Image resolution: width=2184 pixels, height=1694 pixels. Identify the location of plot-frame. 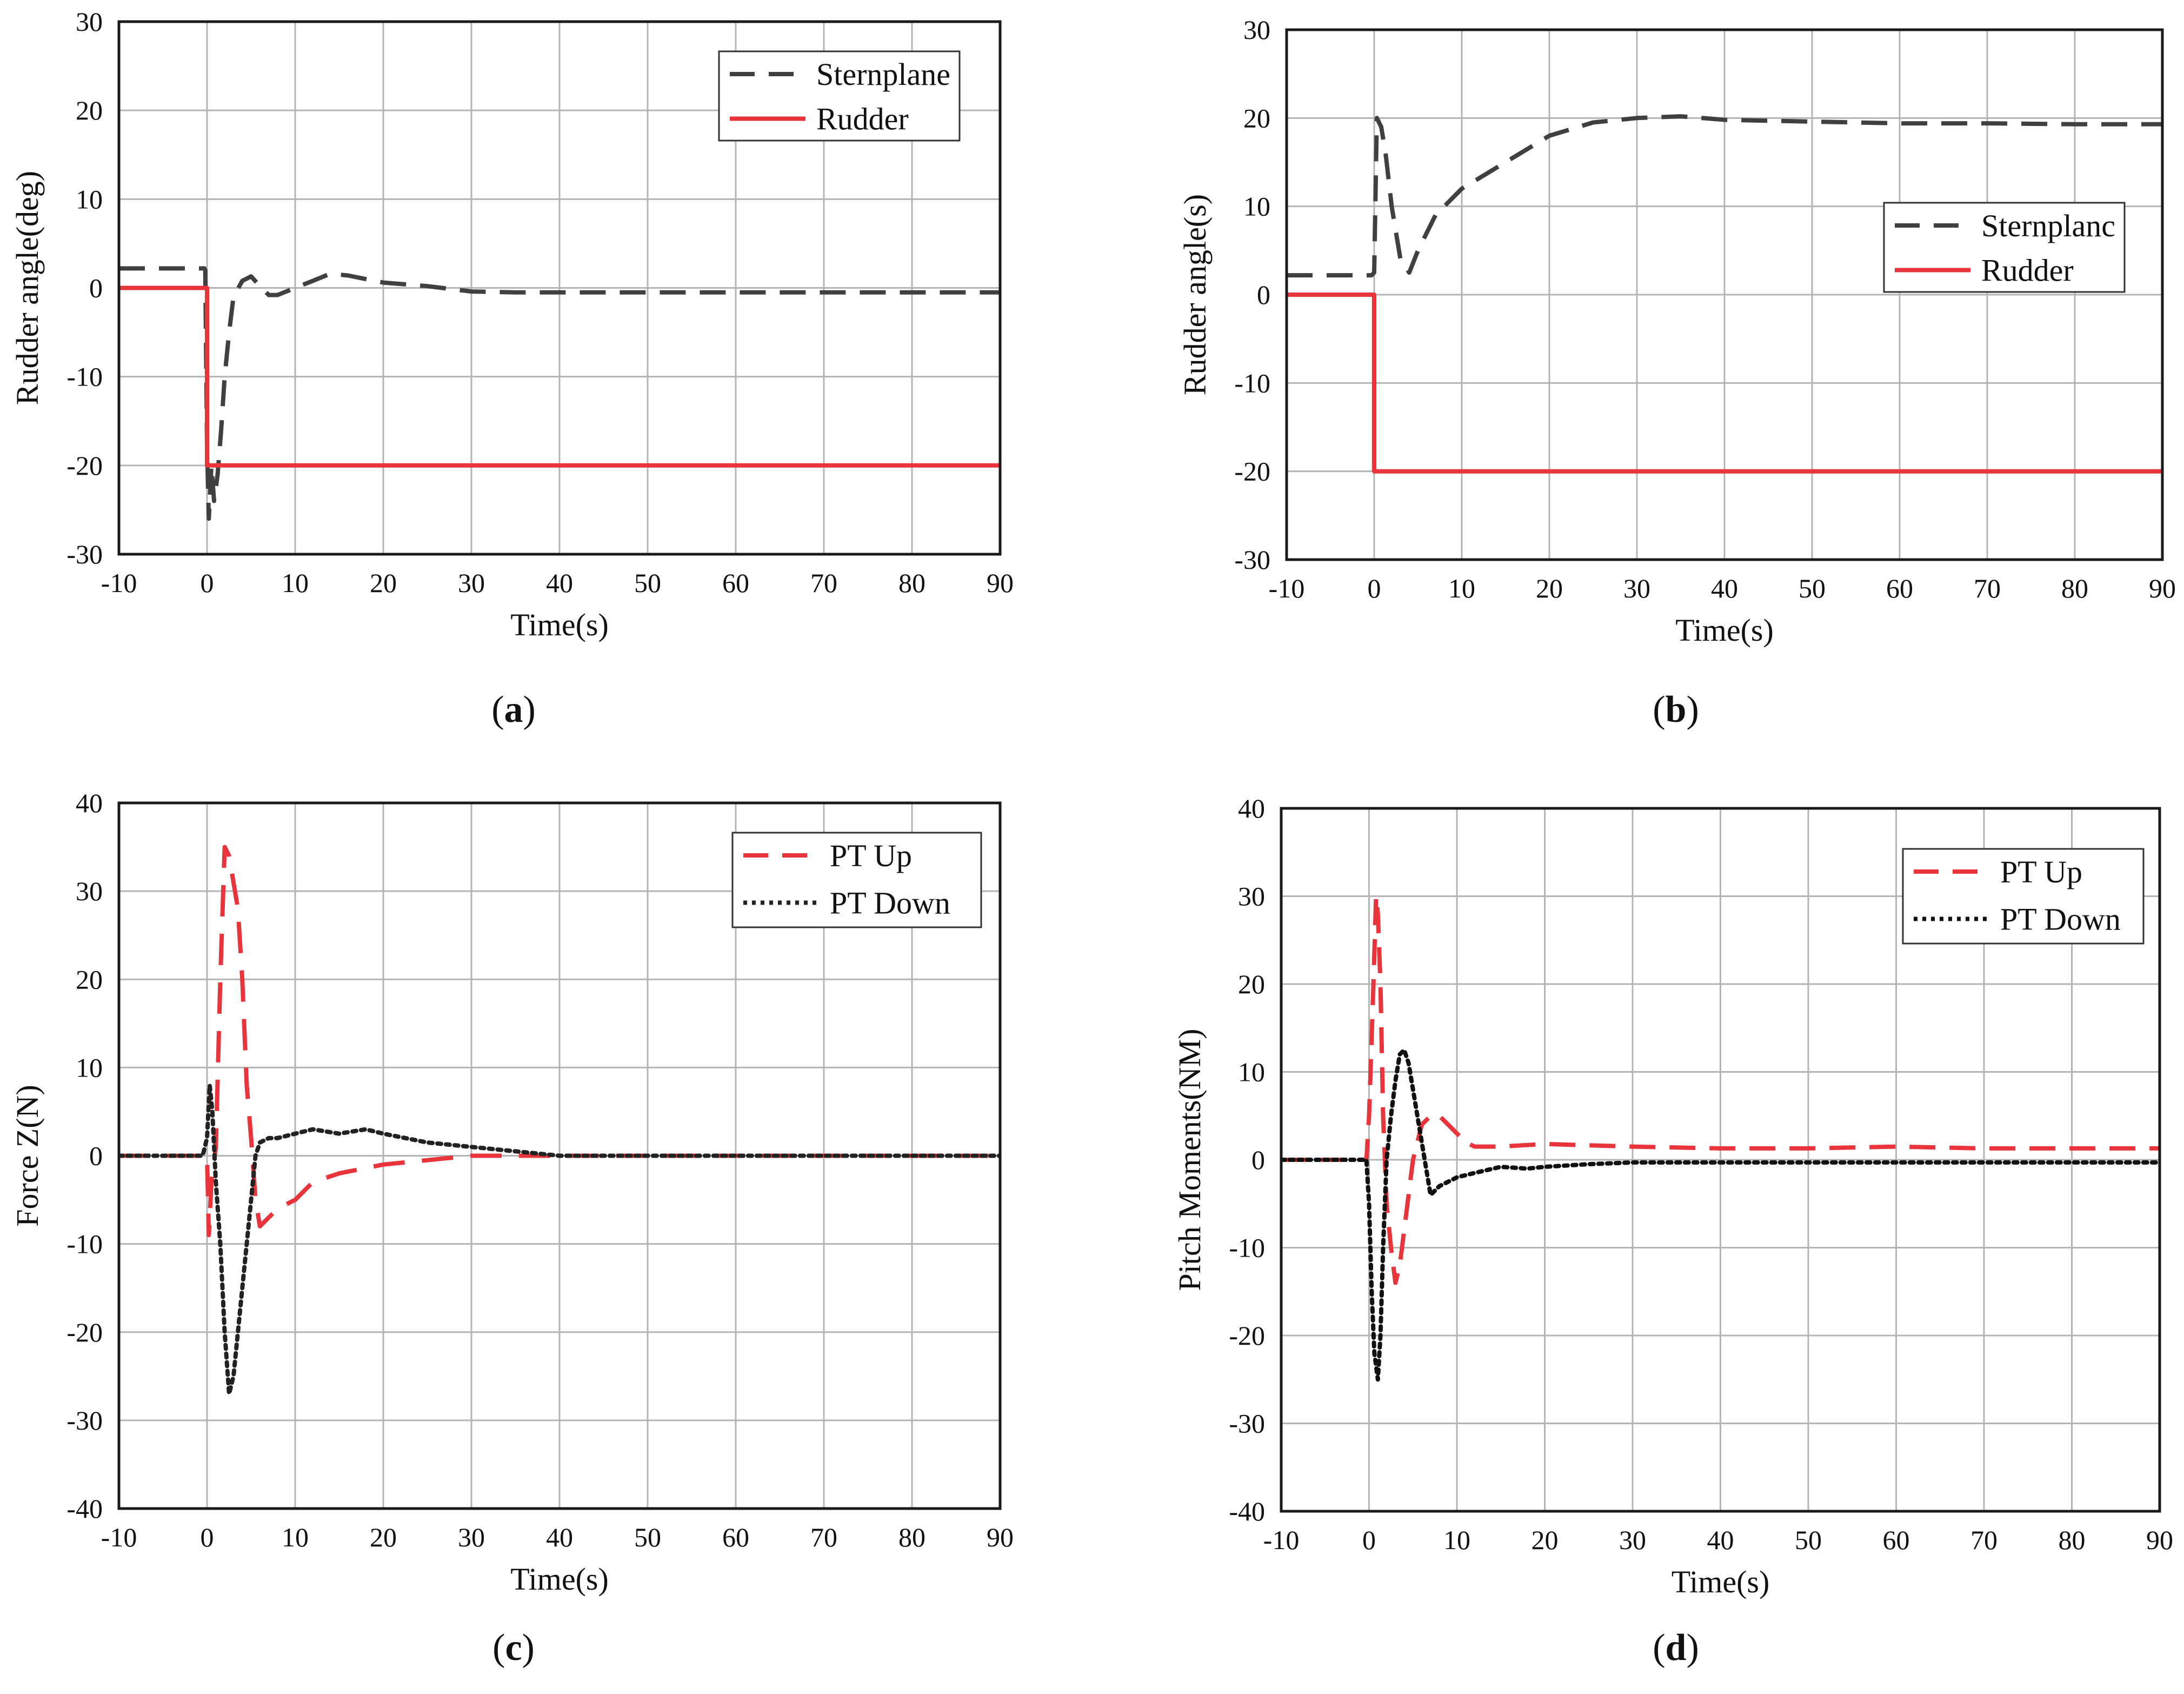
(1725, 294).